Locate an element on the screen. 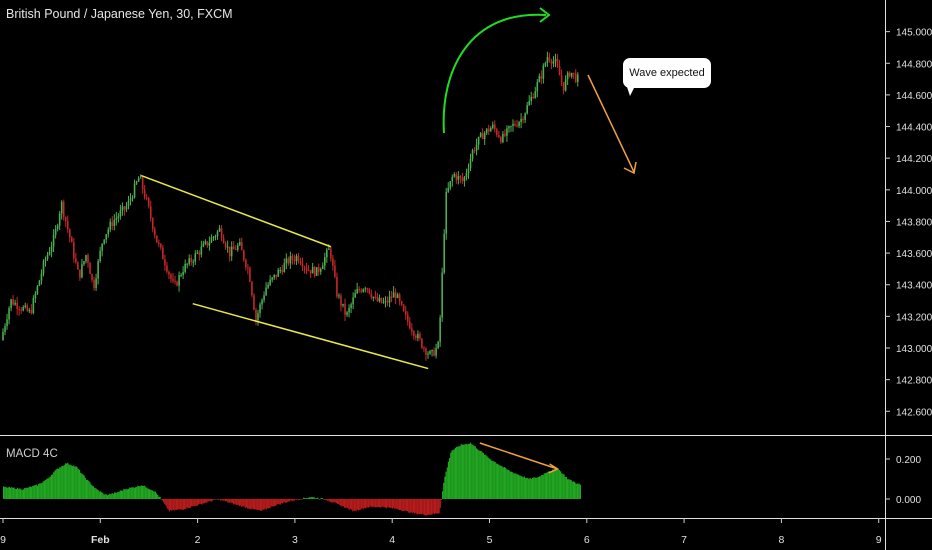 This screenshot has width=932, height=550. wedge-lower-line is located at coordinates (310, 336).